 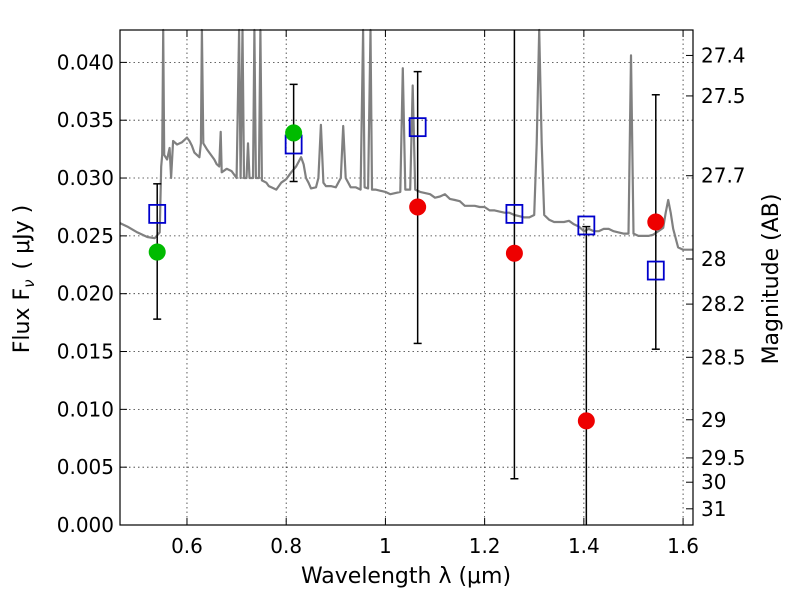 I want to click on y2-tick-label: 27.7, so click(x=723, y=176).